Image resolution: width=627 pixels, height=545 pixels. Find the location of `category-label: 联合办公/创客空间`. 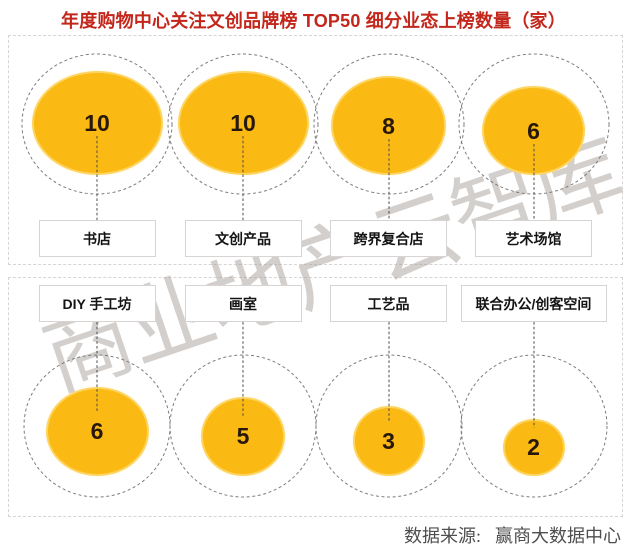

category-label: 联合办公/创客空间 is located at coordinates (533, 303).